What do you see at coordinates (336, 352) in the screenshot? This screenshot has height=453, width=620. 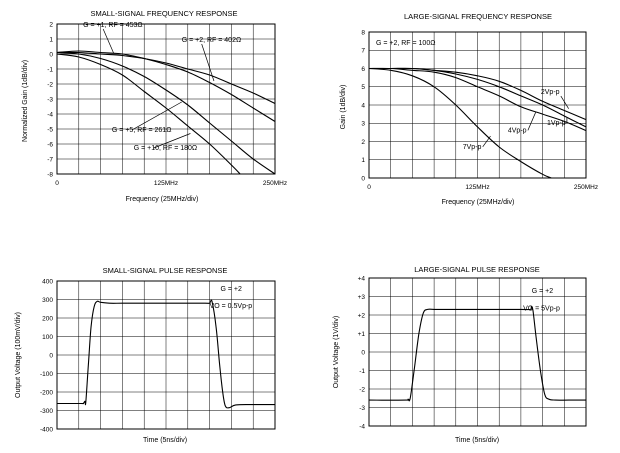 I see `y-axis-label: Output Voltage (1V/div)` at bounding box center [336, 352].